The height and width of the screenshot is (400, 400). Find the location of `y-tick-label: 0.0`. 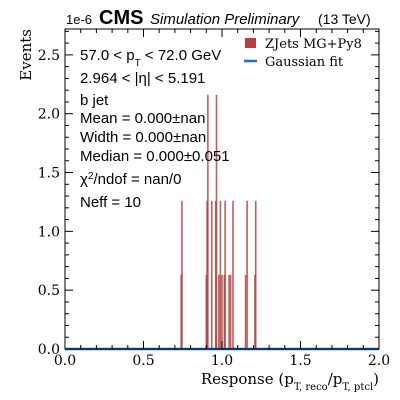

y-tick-label: 0.0 is located at coordinates (49, 350).